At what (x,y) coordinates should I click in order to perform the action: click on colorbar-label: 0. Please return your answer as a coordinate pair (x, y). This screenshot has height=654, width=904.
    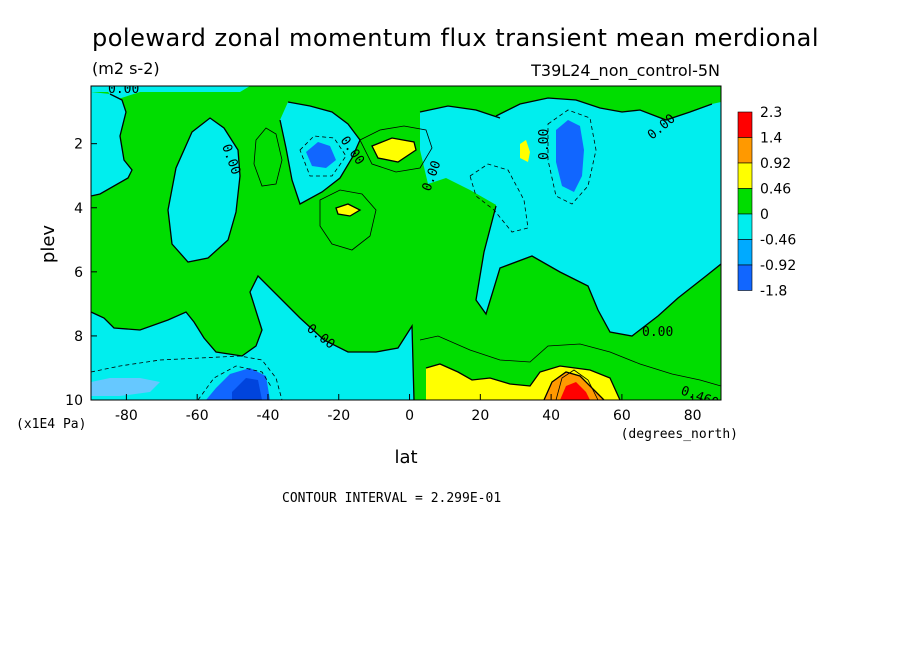
    Looking at the image, I should click on (764, 215).